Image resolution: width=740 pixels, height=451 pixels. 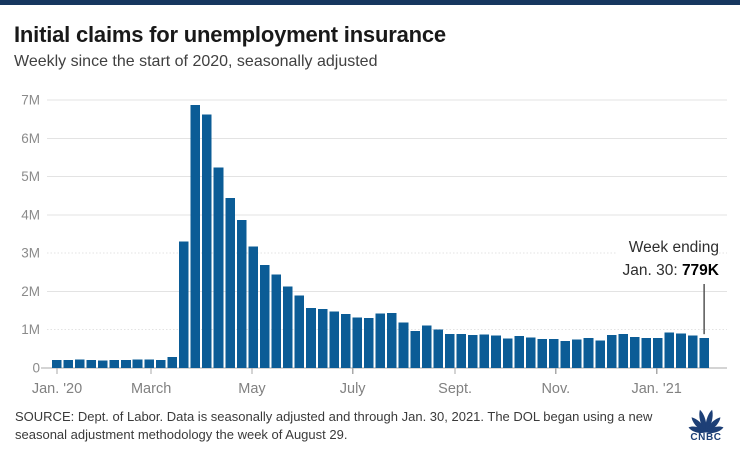 I want to click on svg-text: March, so click(x=151, y=389).